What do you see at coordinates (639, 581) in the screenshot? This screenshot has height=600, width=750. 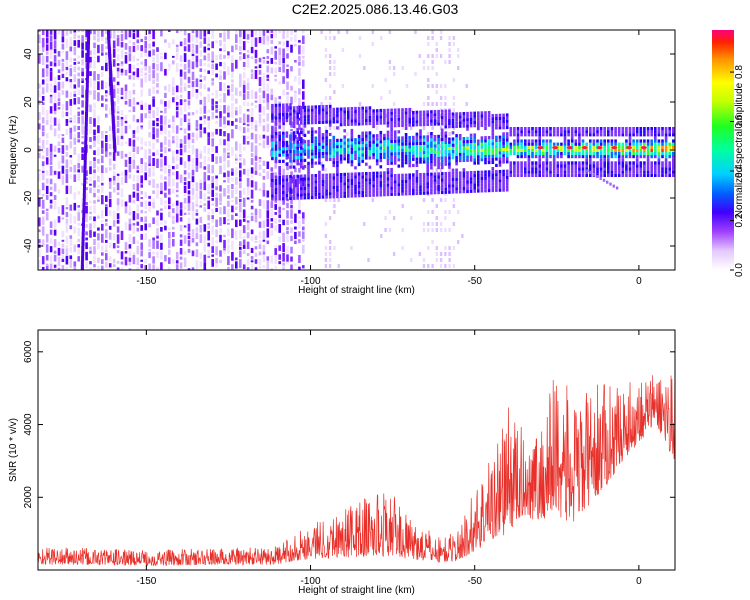 I see `snr-xtick-label: 0` at bounding box center [639, 581].